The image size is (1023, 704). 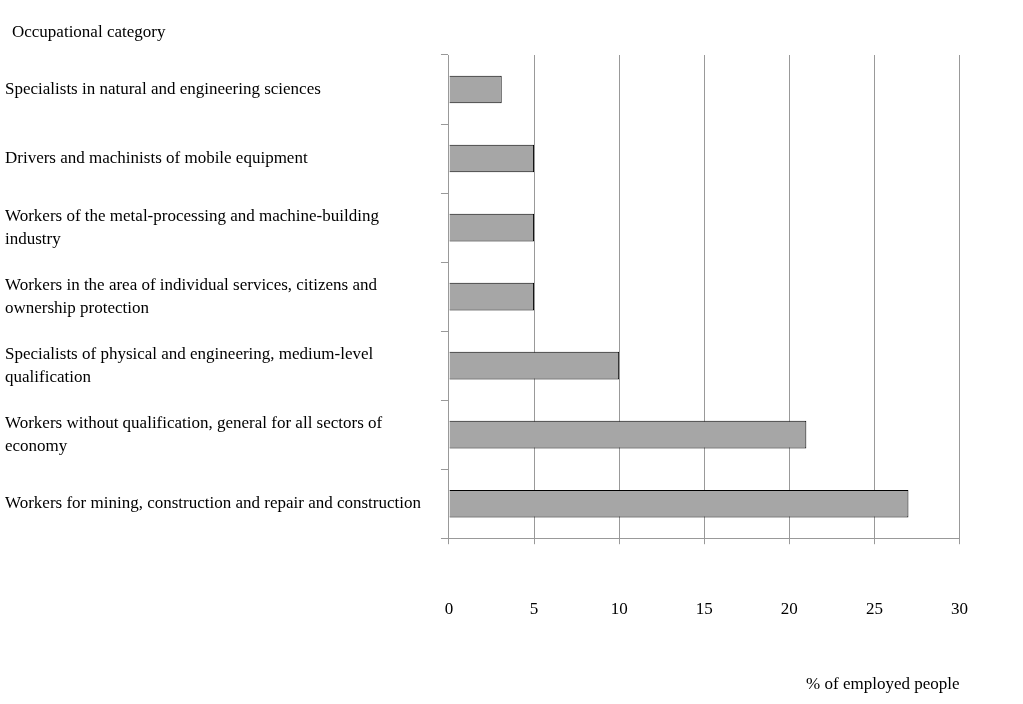 I want to click on y-axis-title: Occupational category, so click(x=89, y=32).